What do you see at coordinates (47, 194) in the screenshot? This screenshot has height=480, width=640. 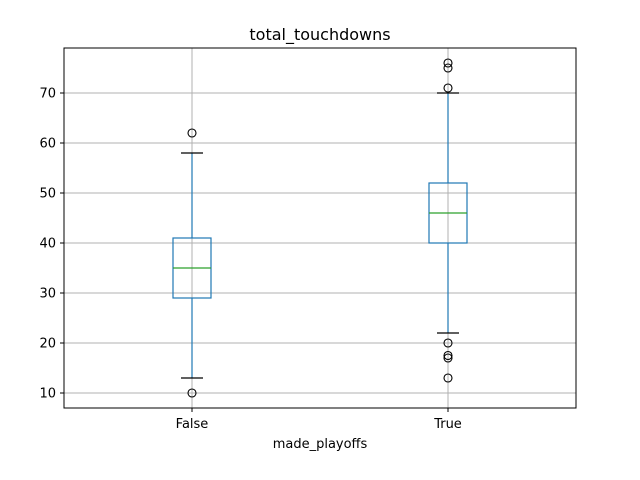 I see `y-tick-label: 50` at bounding box center [47, 194].